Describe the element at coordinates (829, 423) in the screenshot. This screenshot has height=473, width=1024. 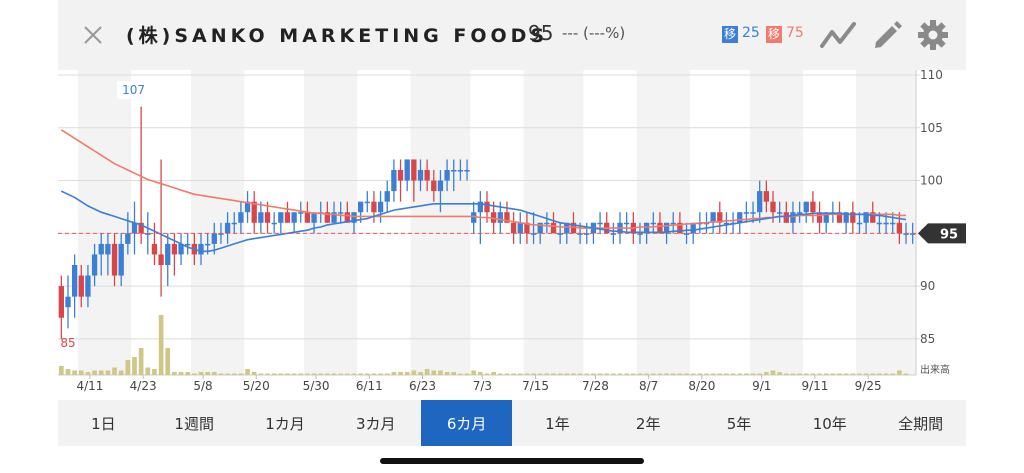
I see `tab-8: 10年` at that location.